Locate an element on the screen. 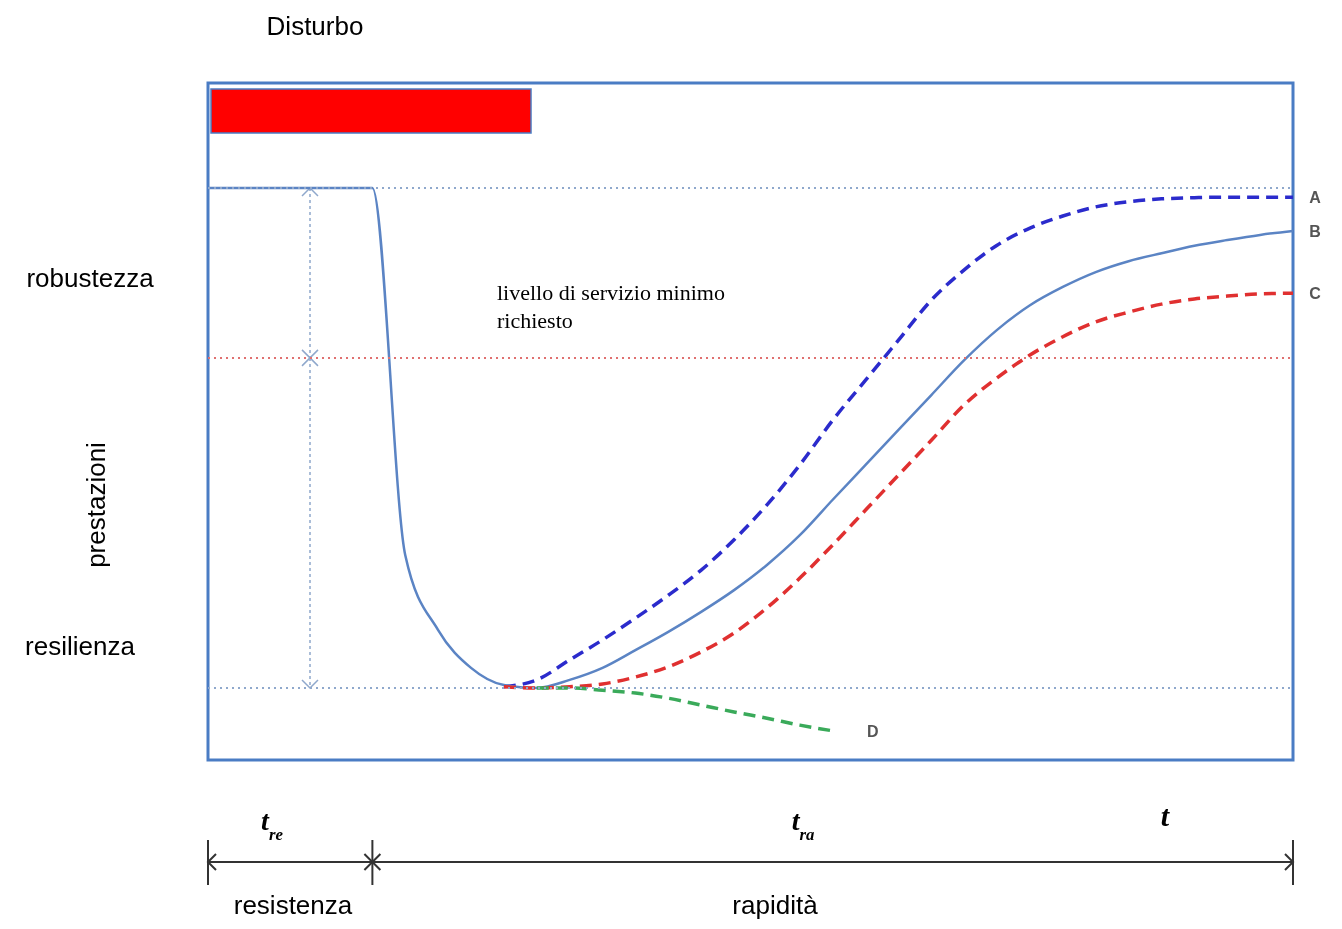 This screenshot has width=1342, height=929. series-label: C is located at coordinates (1315, 294).